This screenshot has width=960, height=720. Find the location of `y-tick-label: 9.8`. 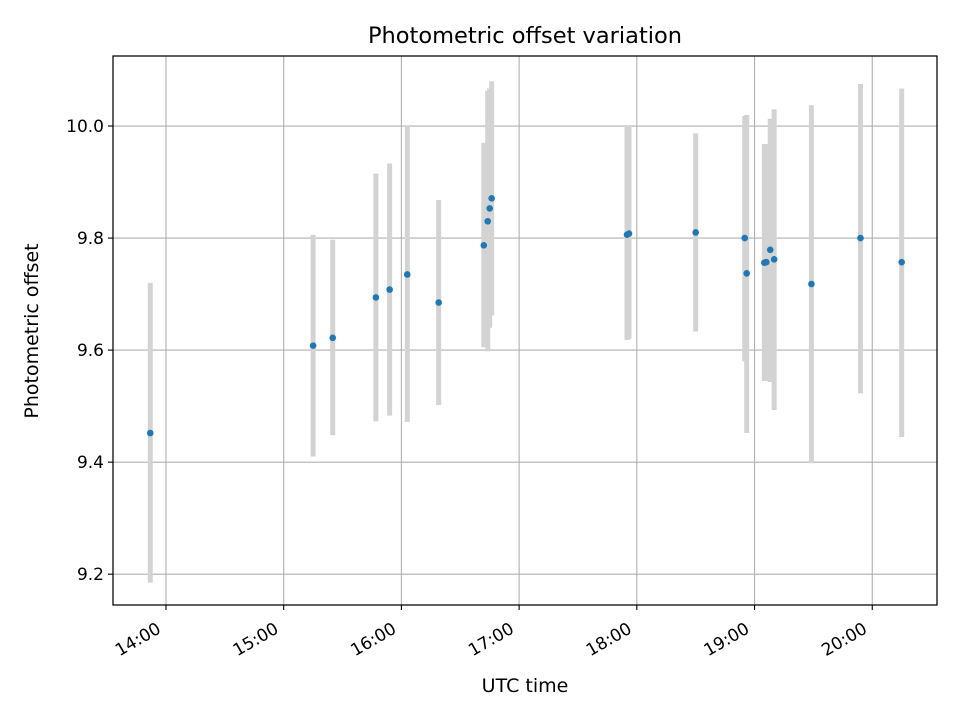

y-tick-label: 9.8 is located at coordinates (90, 239).